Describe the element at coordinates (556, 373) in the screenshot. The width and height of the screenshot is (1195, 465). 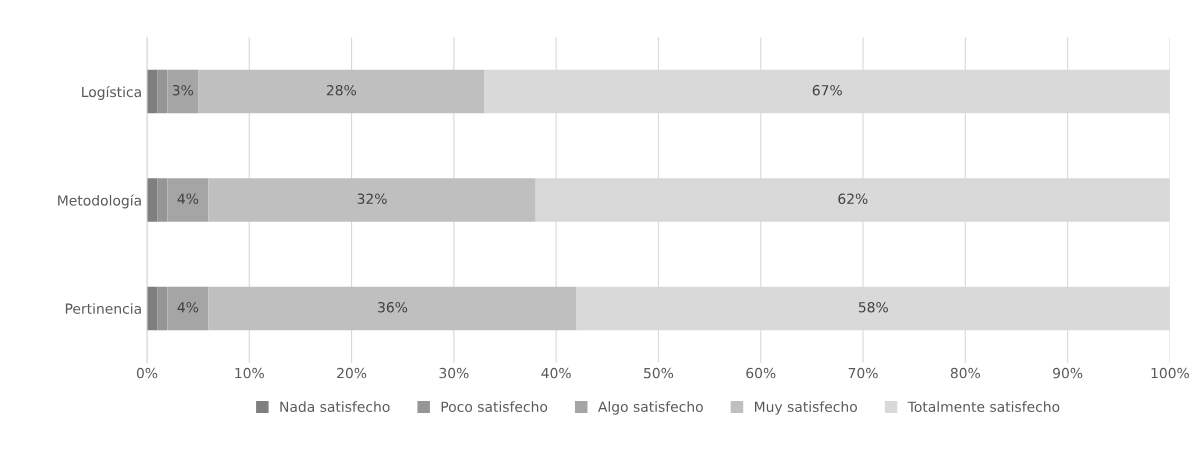
I see `x-tick-label: 40%` at that location.